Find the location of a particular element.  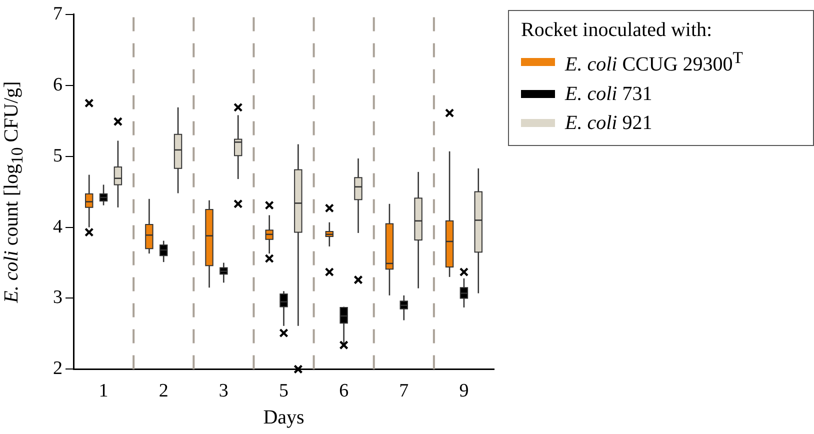

x-tick-label: 6 is located at coordinates (344, 391).